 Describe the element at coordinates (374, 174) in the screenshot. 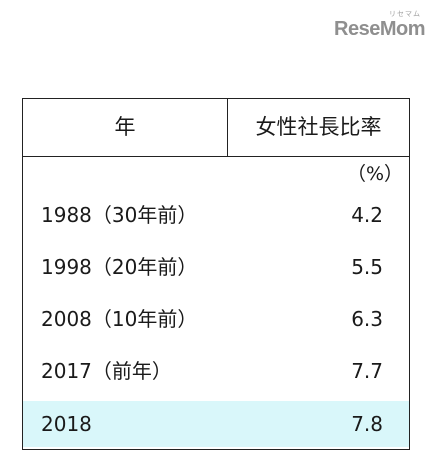

I see `unit-label: （%）` at that location.